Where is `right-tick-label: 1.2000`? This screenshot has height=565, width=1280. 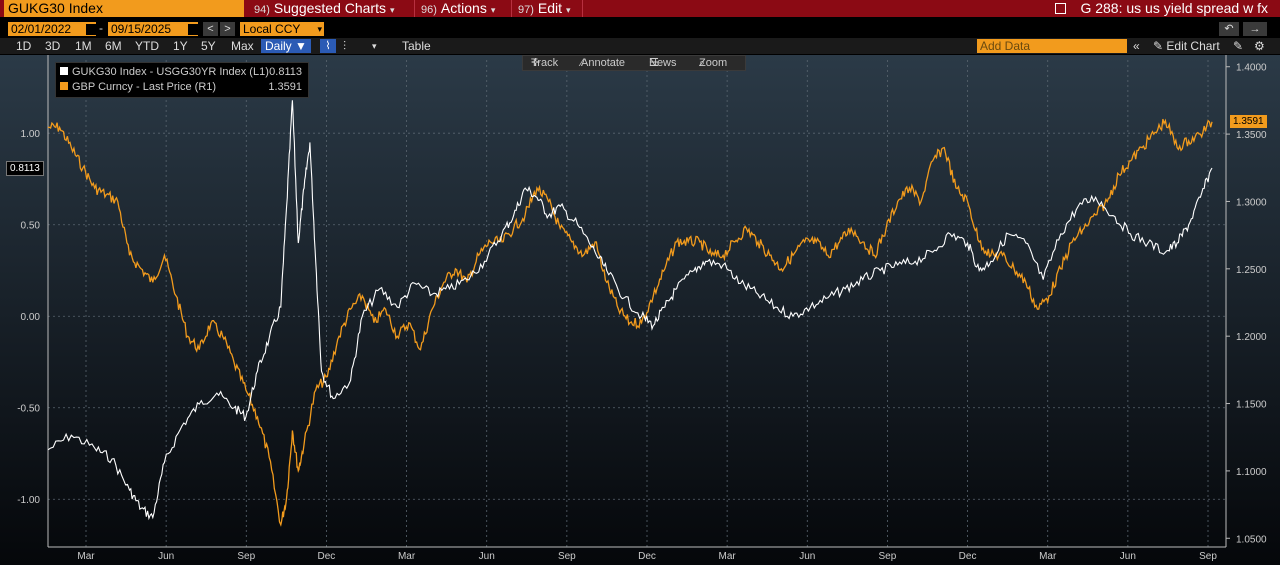
right-tick-label: 1.2000 is located at coordinates (1251, 337).